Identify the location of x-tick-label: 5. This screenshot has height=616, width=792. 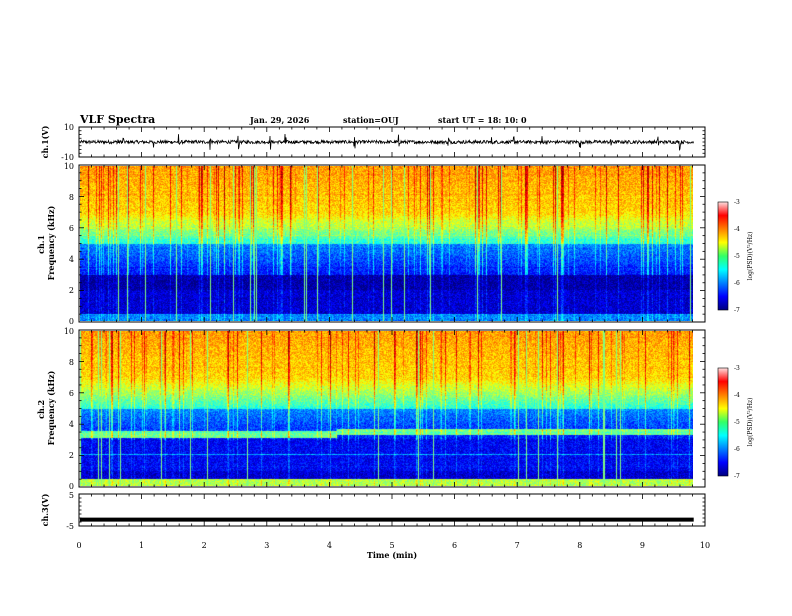
(391, 545).